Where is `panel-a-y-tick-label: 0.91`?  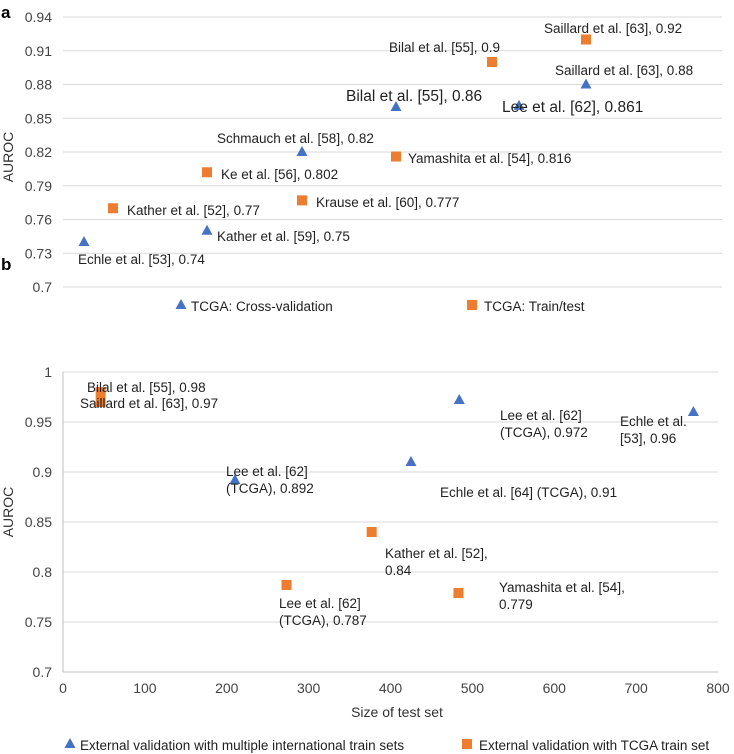 panel-a-y-tick-label: 0.91 is located at coordinates (38, 51).